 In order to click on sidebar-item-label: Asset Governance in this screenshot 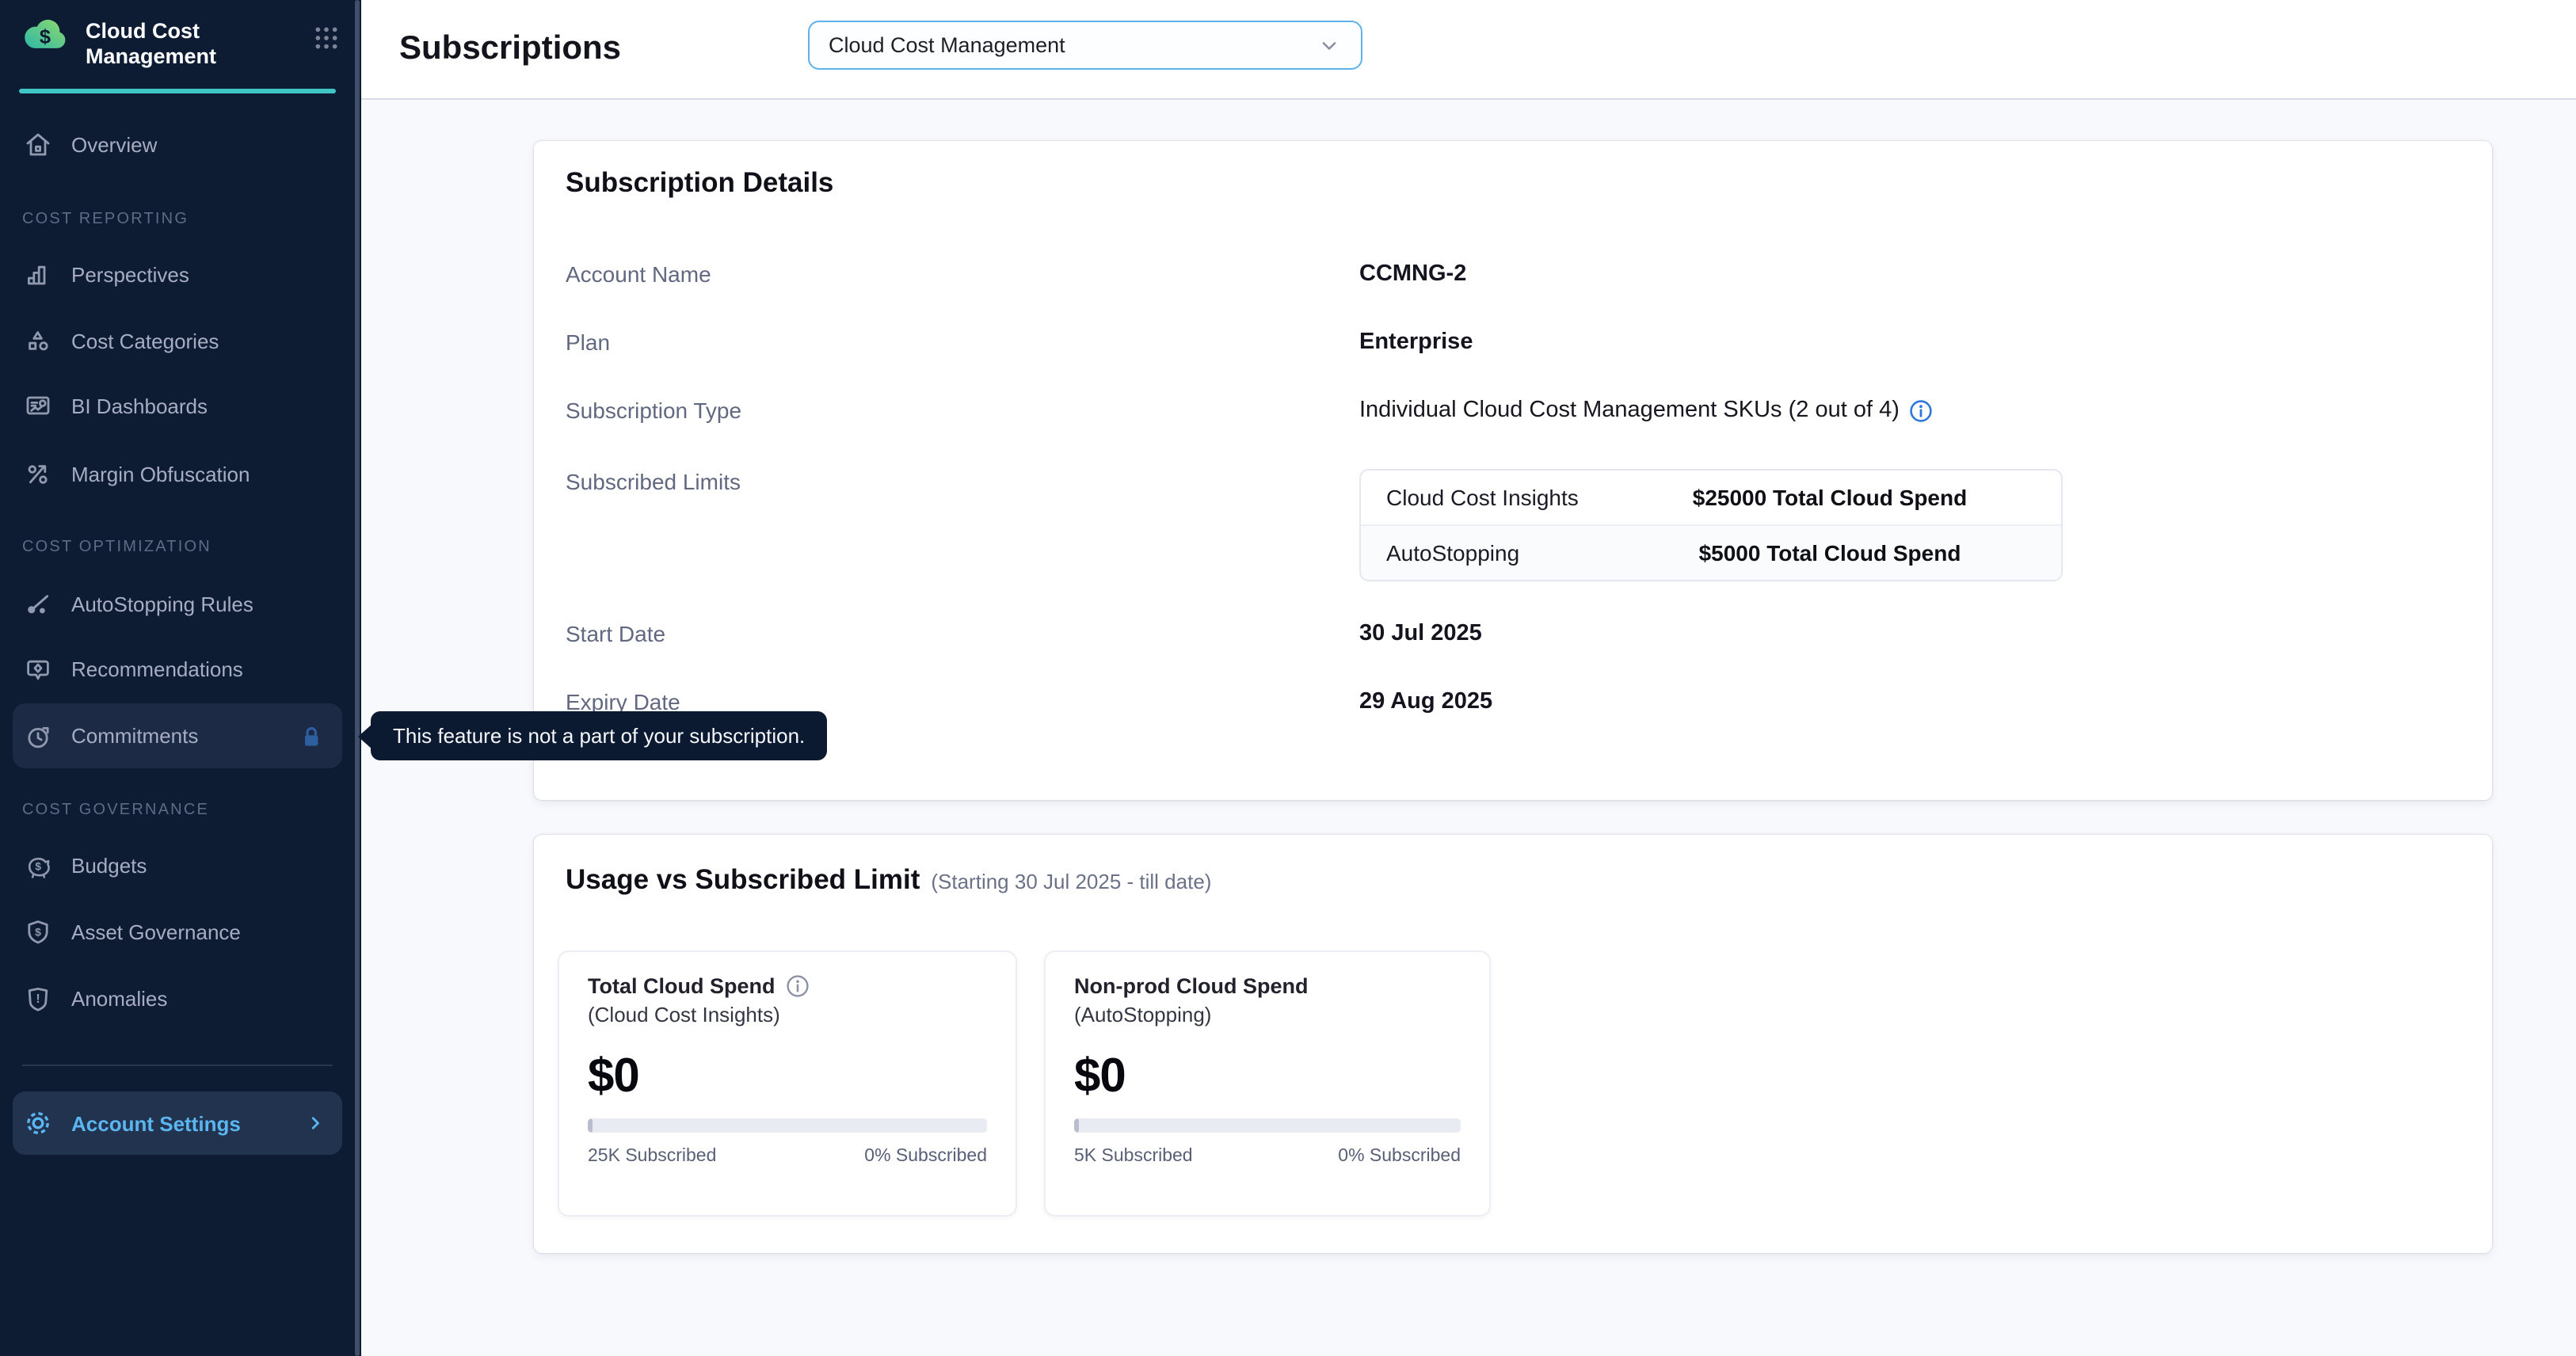, I will do `click(156, 931)`.